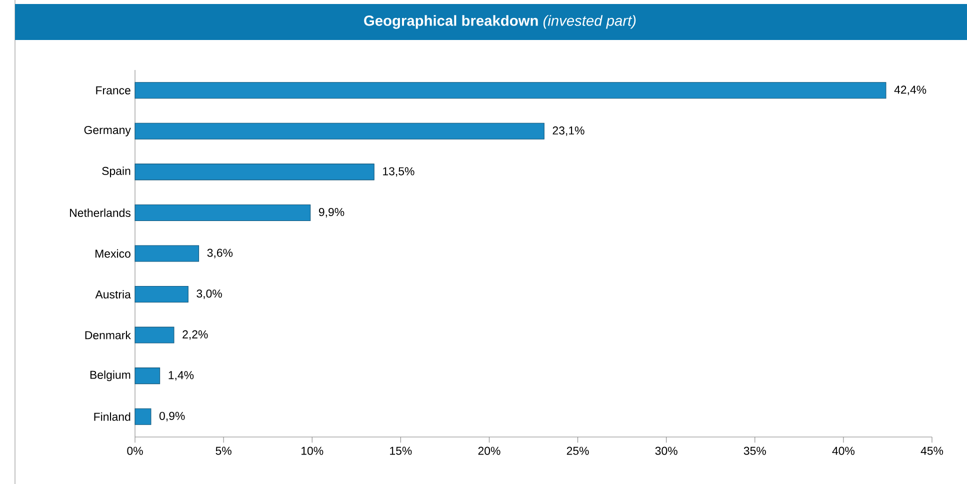  Describe the element at coordinates (195, 335) in the screenshot. I see `data-label: 2,2%` at that location.